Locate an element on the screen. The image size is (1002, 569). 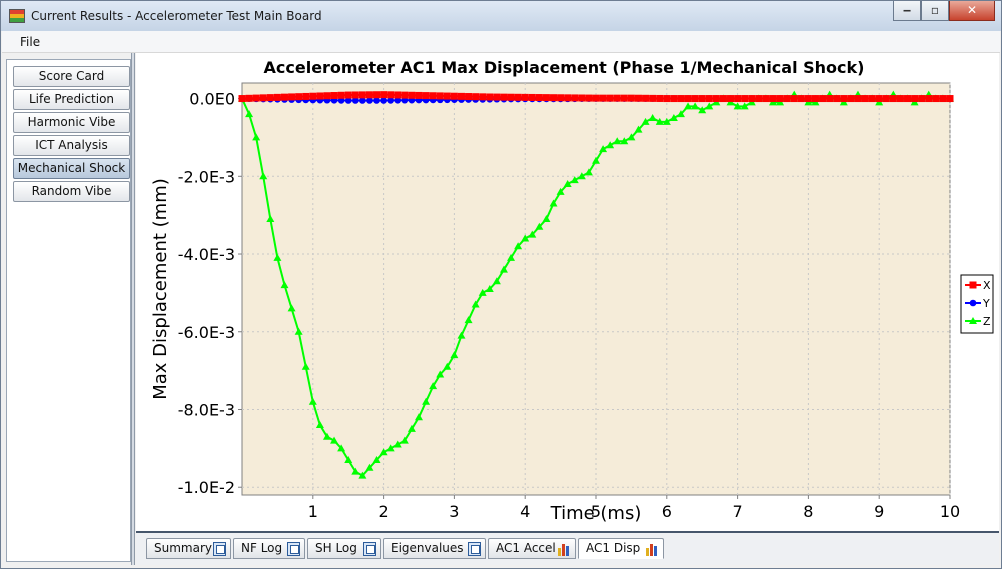
tab-summary: Summary is located at coordinates (188, 548).